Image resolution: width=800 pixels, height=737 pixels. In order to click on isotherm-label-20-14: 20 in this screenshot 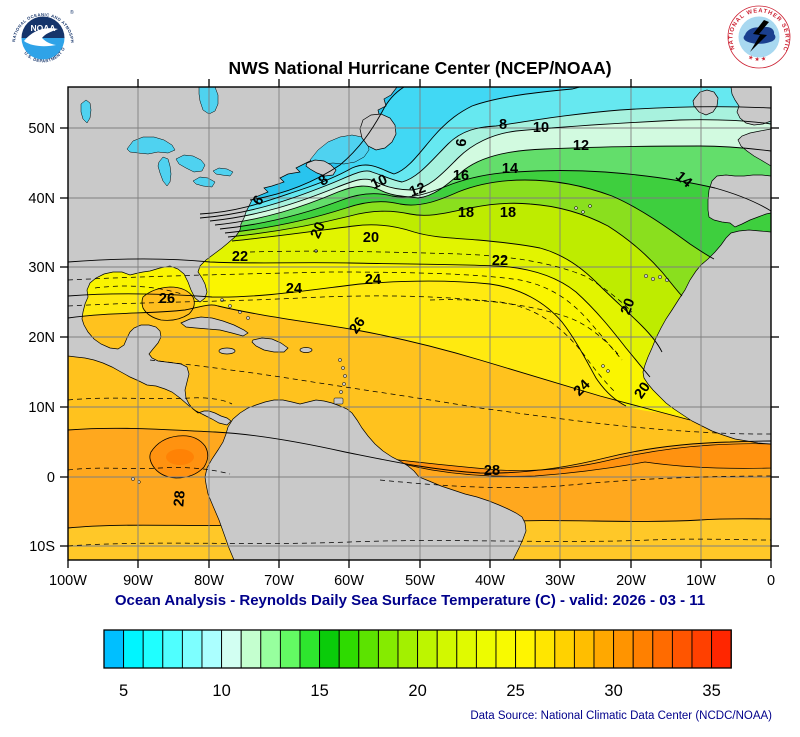, I will do `click(371, 238)`.